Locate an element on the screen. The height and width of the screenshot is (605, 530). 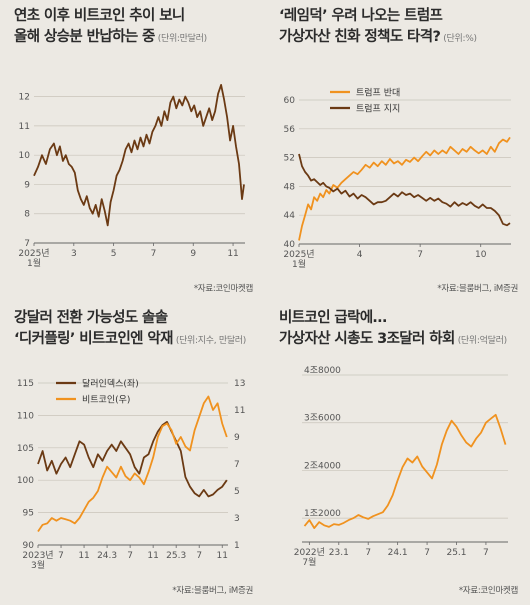
y-tick-label: 48 is located at coordinates (290, 187).